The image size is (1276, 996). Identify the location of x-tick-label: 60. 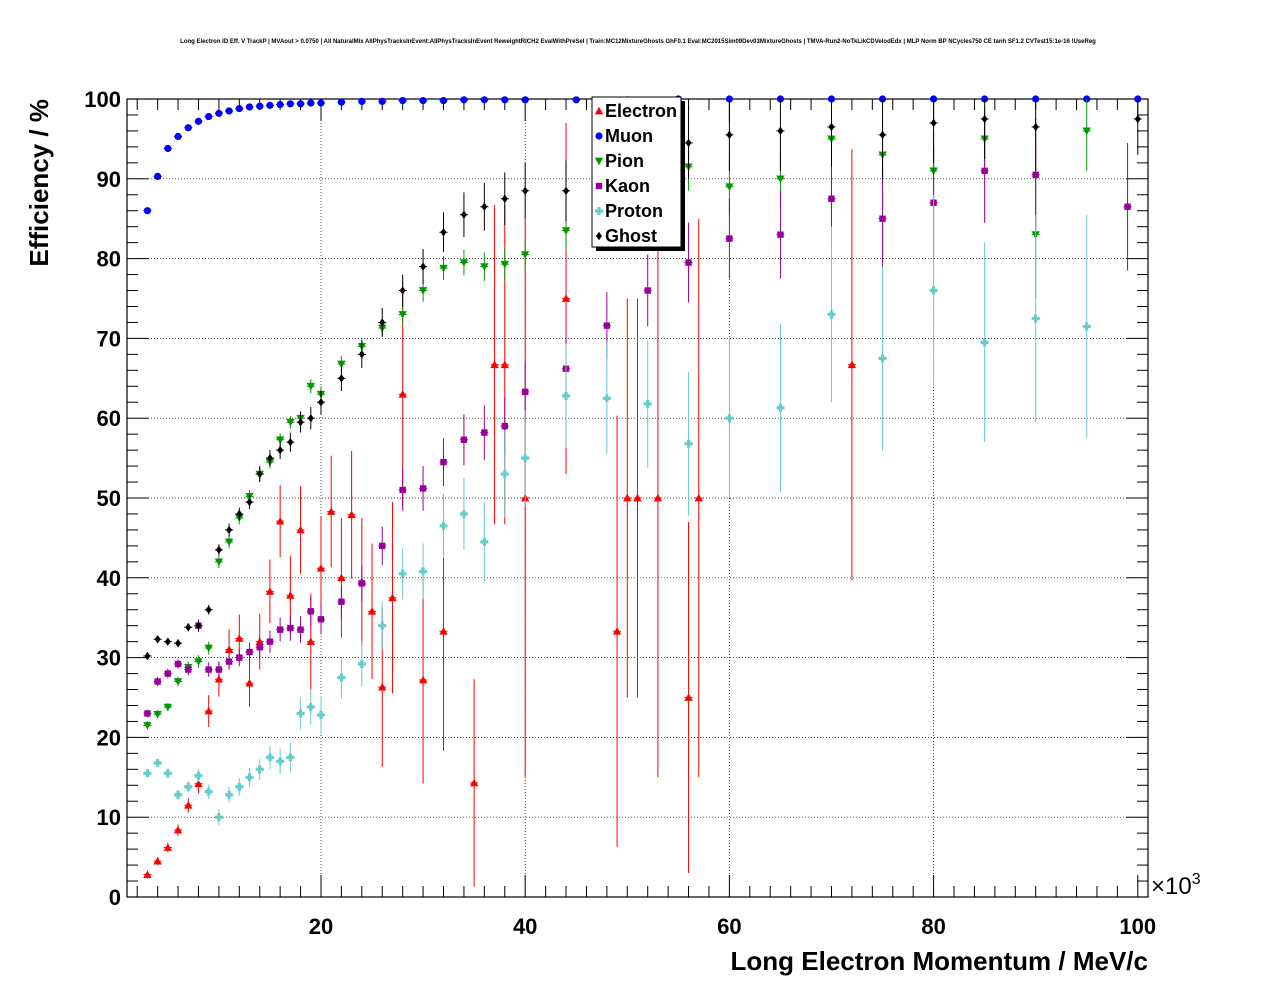
(729, 926).